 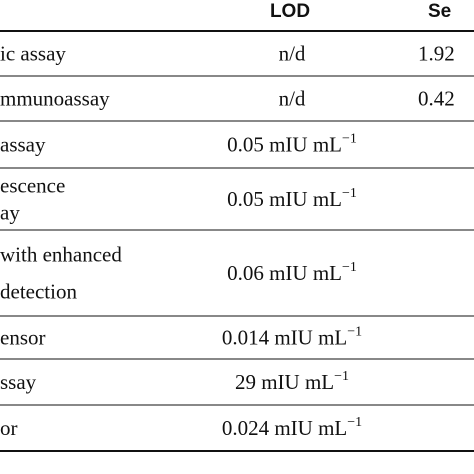 What do you see at coordinates (439, 11) in the screenshot?
I see `header-sens: Se` at bounding box center [439, 11].